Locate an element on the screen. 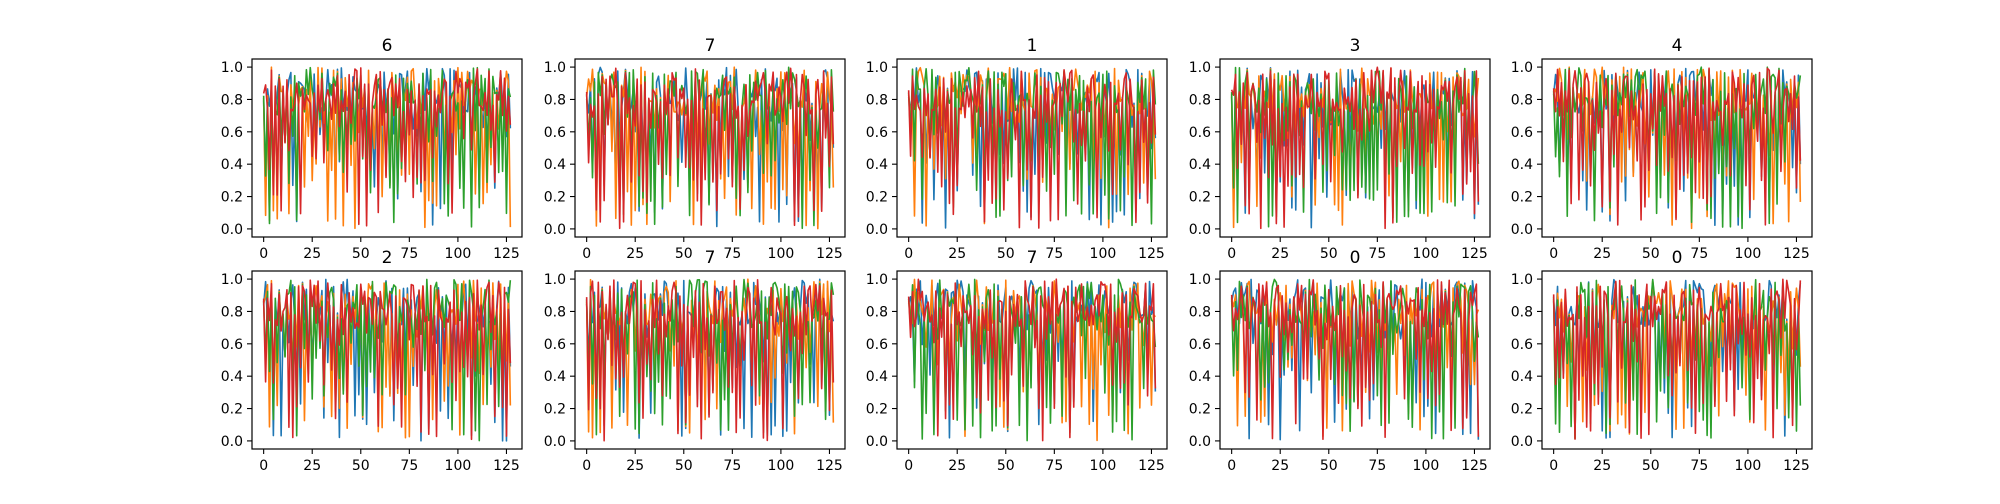 Image resolution: width=2000 pixels, height=504 pixels. subplot-3: 3 0.0 0.2 0.4 0.6 0.8 1.0 0 25 50 75 100 125 is located at coordinates (1340, 149).